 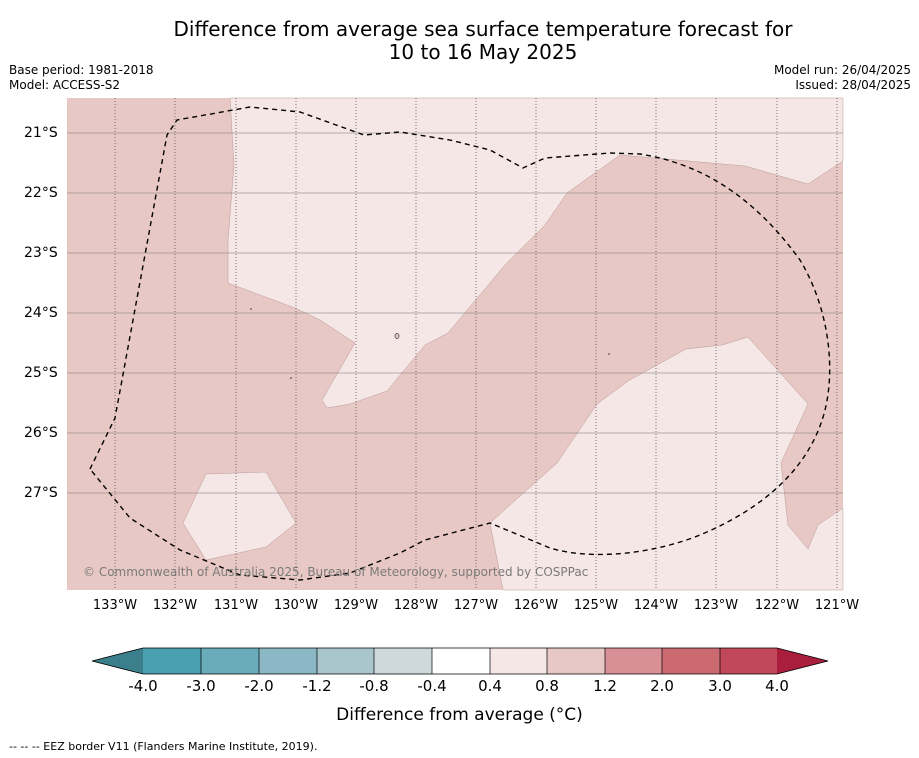 I want to click on lon-label: 127°W, so click(x=476, y=605).